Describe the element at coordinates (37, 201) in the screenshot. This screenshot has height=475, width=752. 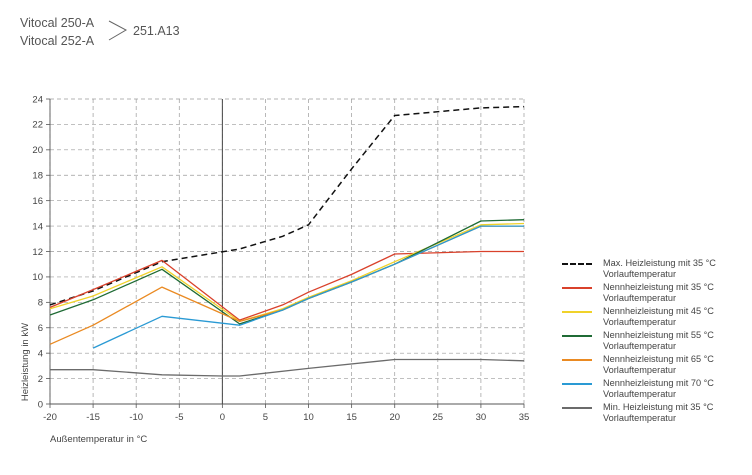
I see `y-tick-label: 16` at that location.